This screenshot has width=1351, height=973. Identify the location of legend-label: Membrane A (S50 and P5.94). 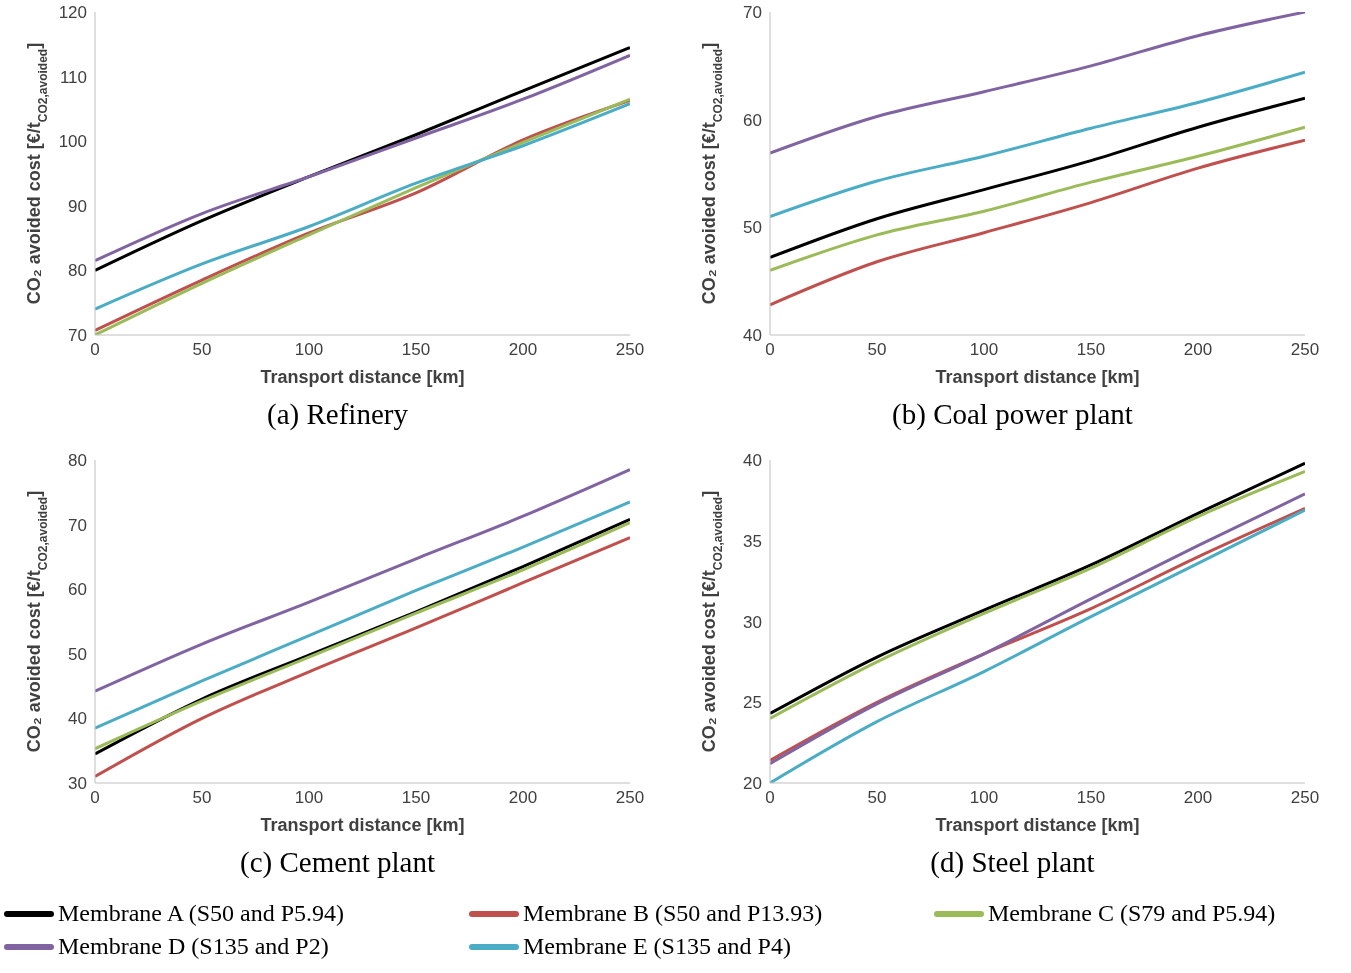
(201, 913).